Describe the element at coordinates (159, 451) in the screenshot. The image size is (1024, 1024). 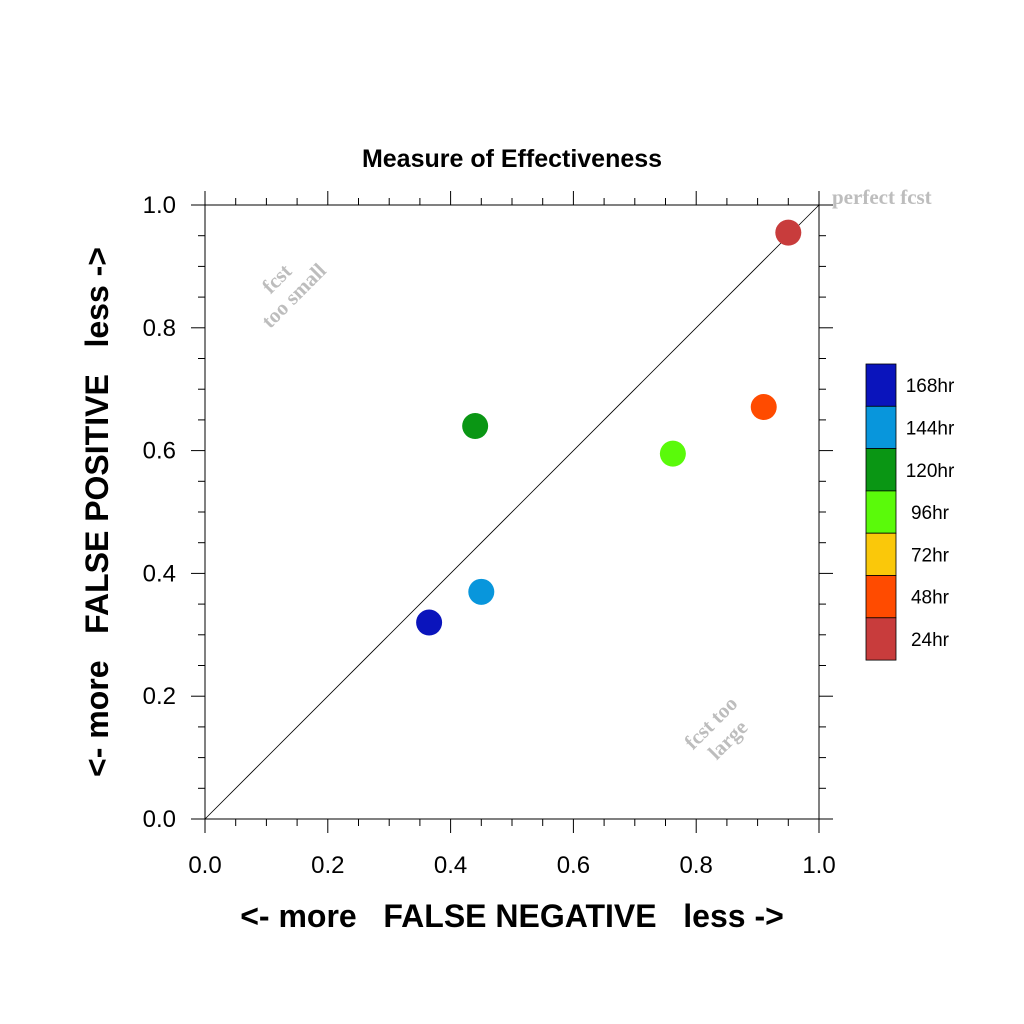
I see `y-tick-label: 0.6` at that location.